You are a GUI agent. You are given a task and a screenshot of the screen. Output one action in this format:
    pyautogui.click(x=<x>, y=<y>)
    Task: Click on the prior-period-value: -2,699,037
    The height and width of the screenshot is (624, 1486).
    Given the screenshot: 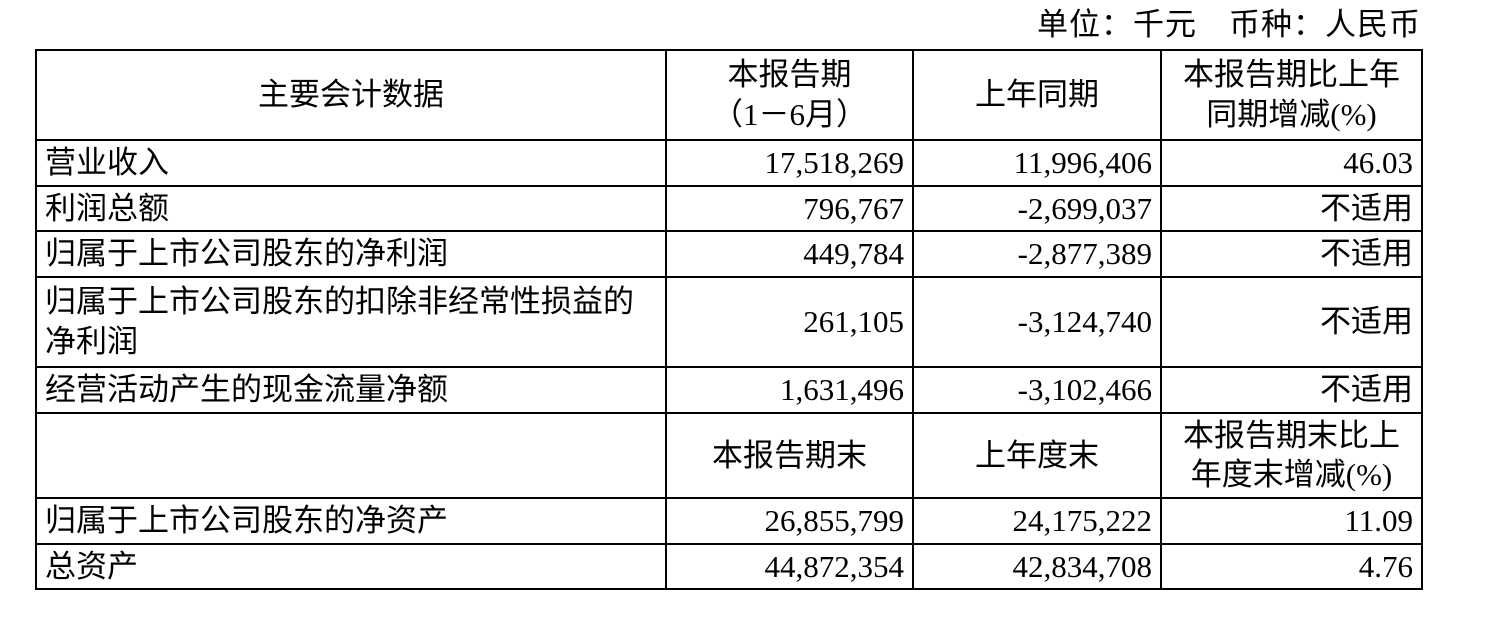 What is the action you would take?
    pyautogui.click(x=1037, y=208)
    